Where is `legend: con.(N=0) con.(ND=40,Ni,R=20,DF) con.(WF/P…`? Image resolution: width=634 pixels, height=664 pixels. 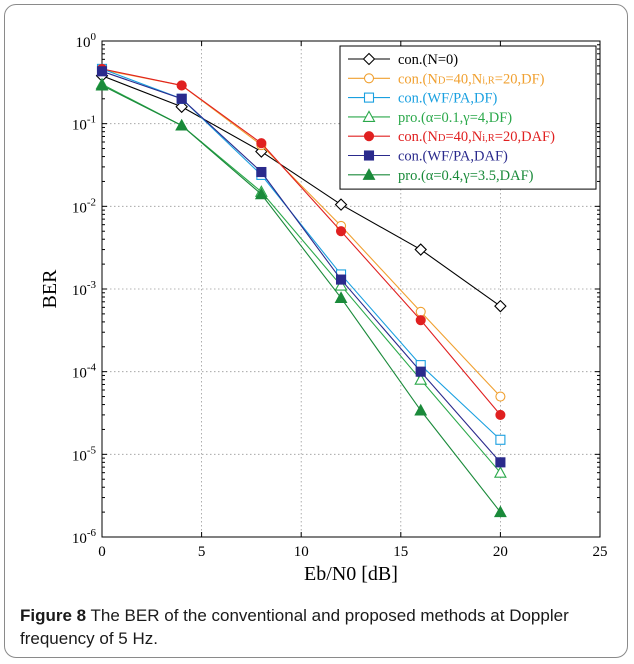 legend: con.(N=0) con.(ND=40,Ni,R=20,DF) con.(WF/P… is located at coordinates (468, 117).